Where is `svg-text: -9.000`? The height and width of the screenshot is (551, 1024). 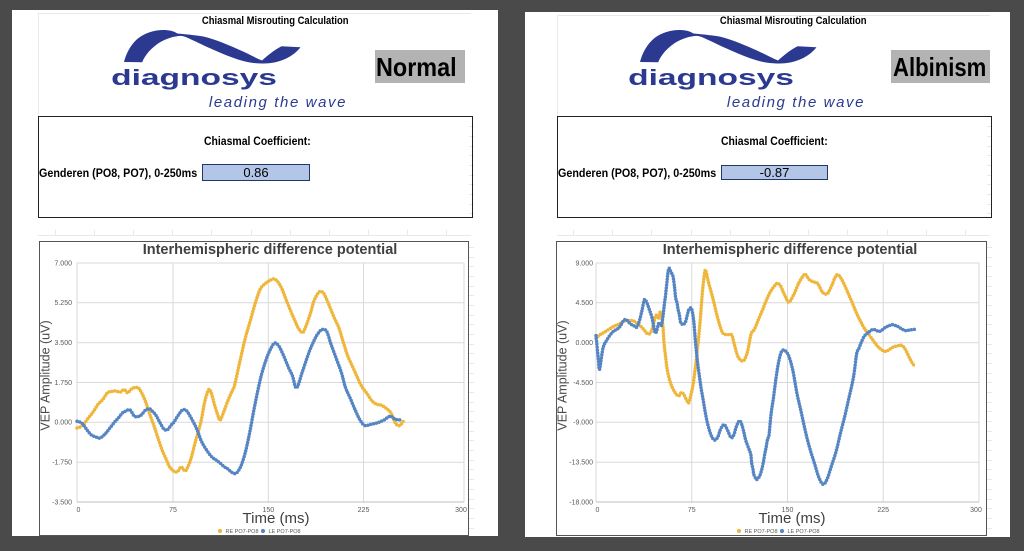
svg-text: -9.000 is located at coordinates (583, 423).